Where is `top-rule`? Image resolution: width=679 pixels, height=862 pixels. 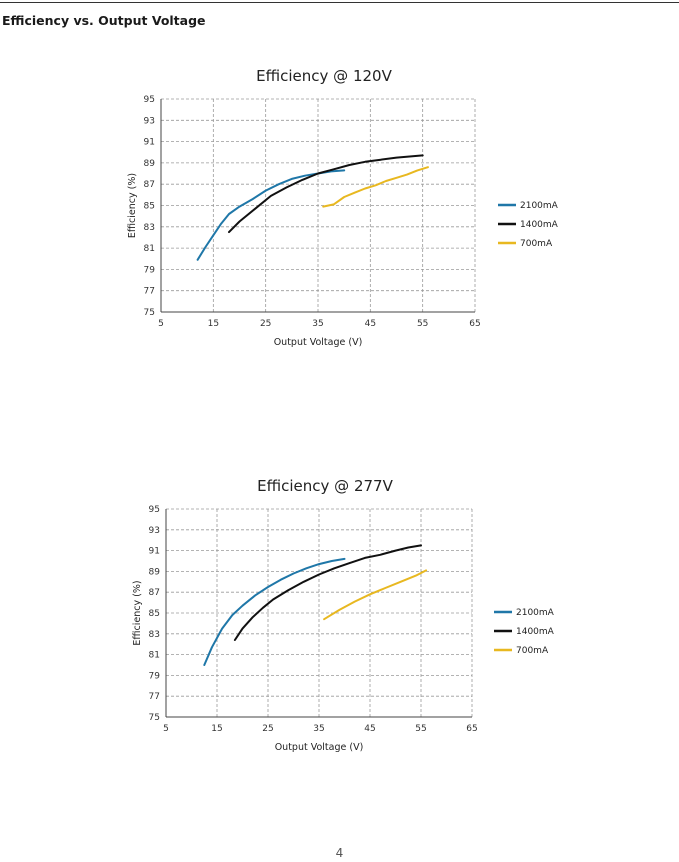 top-rule is located at coordinates (339, 2).